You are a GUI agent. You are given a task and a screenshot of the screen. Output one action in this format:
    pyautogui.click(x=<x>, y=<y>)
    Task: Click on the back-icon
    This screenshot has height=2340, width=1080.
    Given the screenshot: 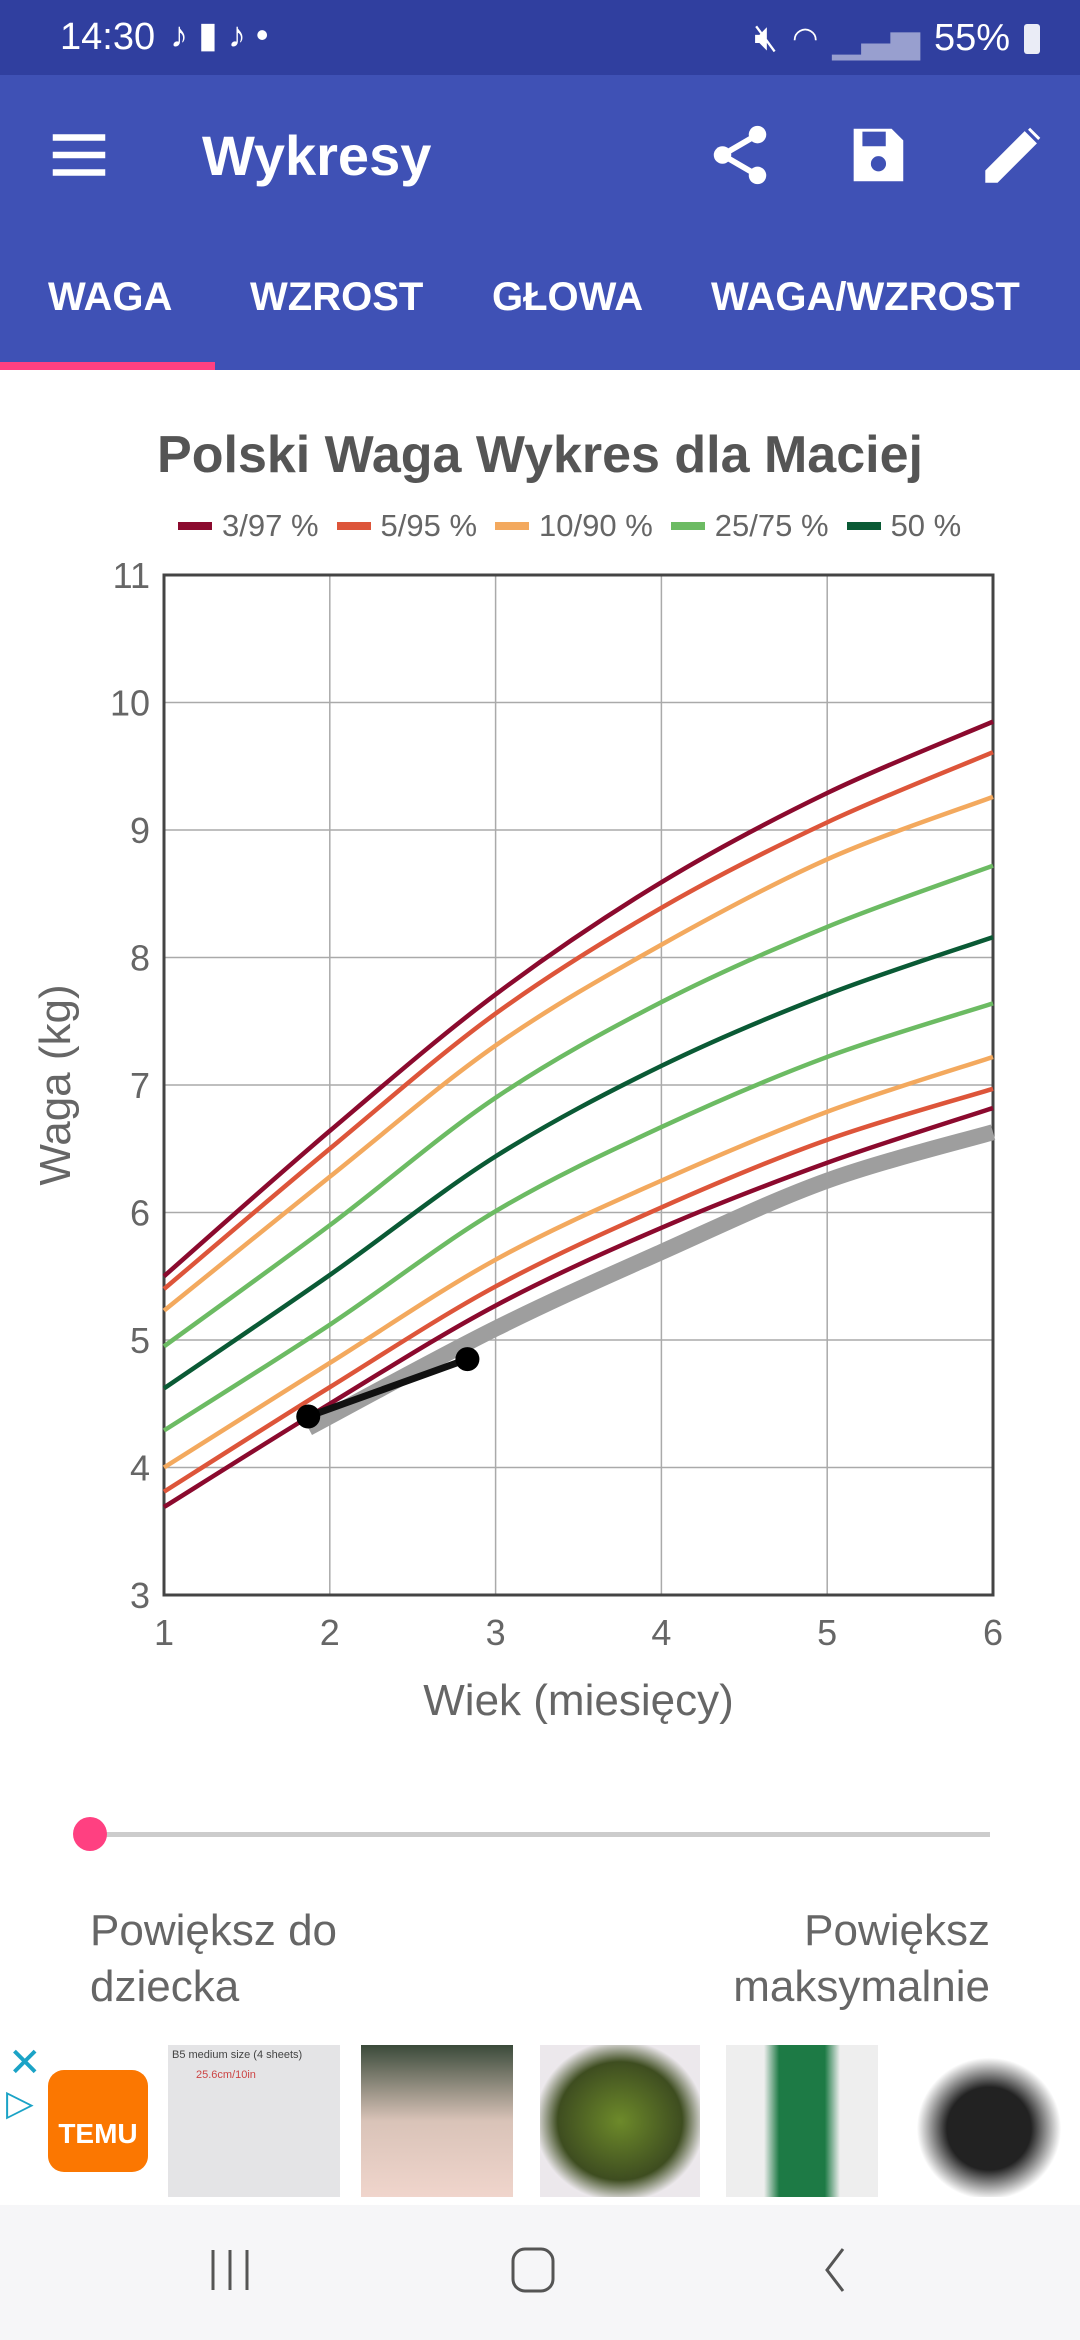 What is the action you would take?
    pyautogui.click(x=835, y=2270)
    